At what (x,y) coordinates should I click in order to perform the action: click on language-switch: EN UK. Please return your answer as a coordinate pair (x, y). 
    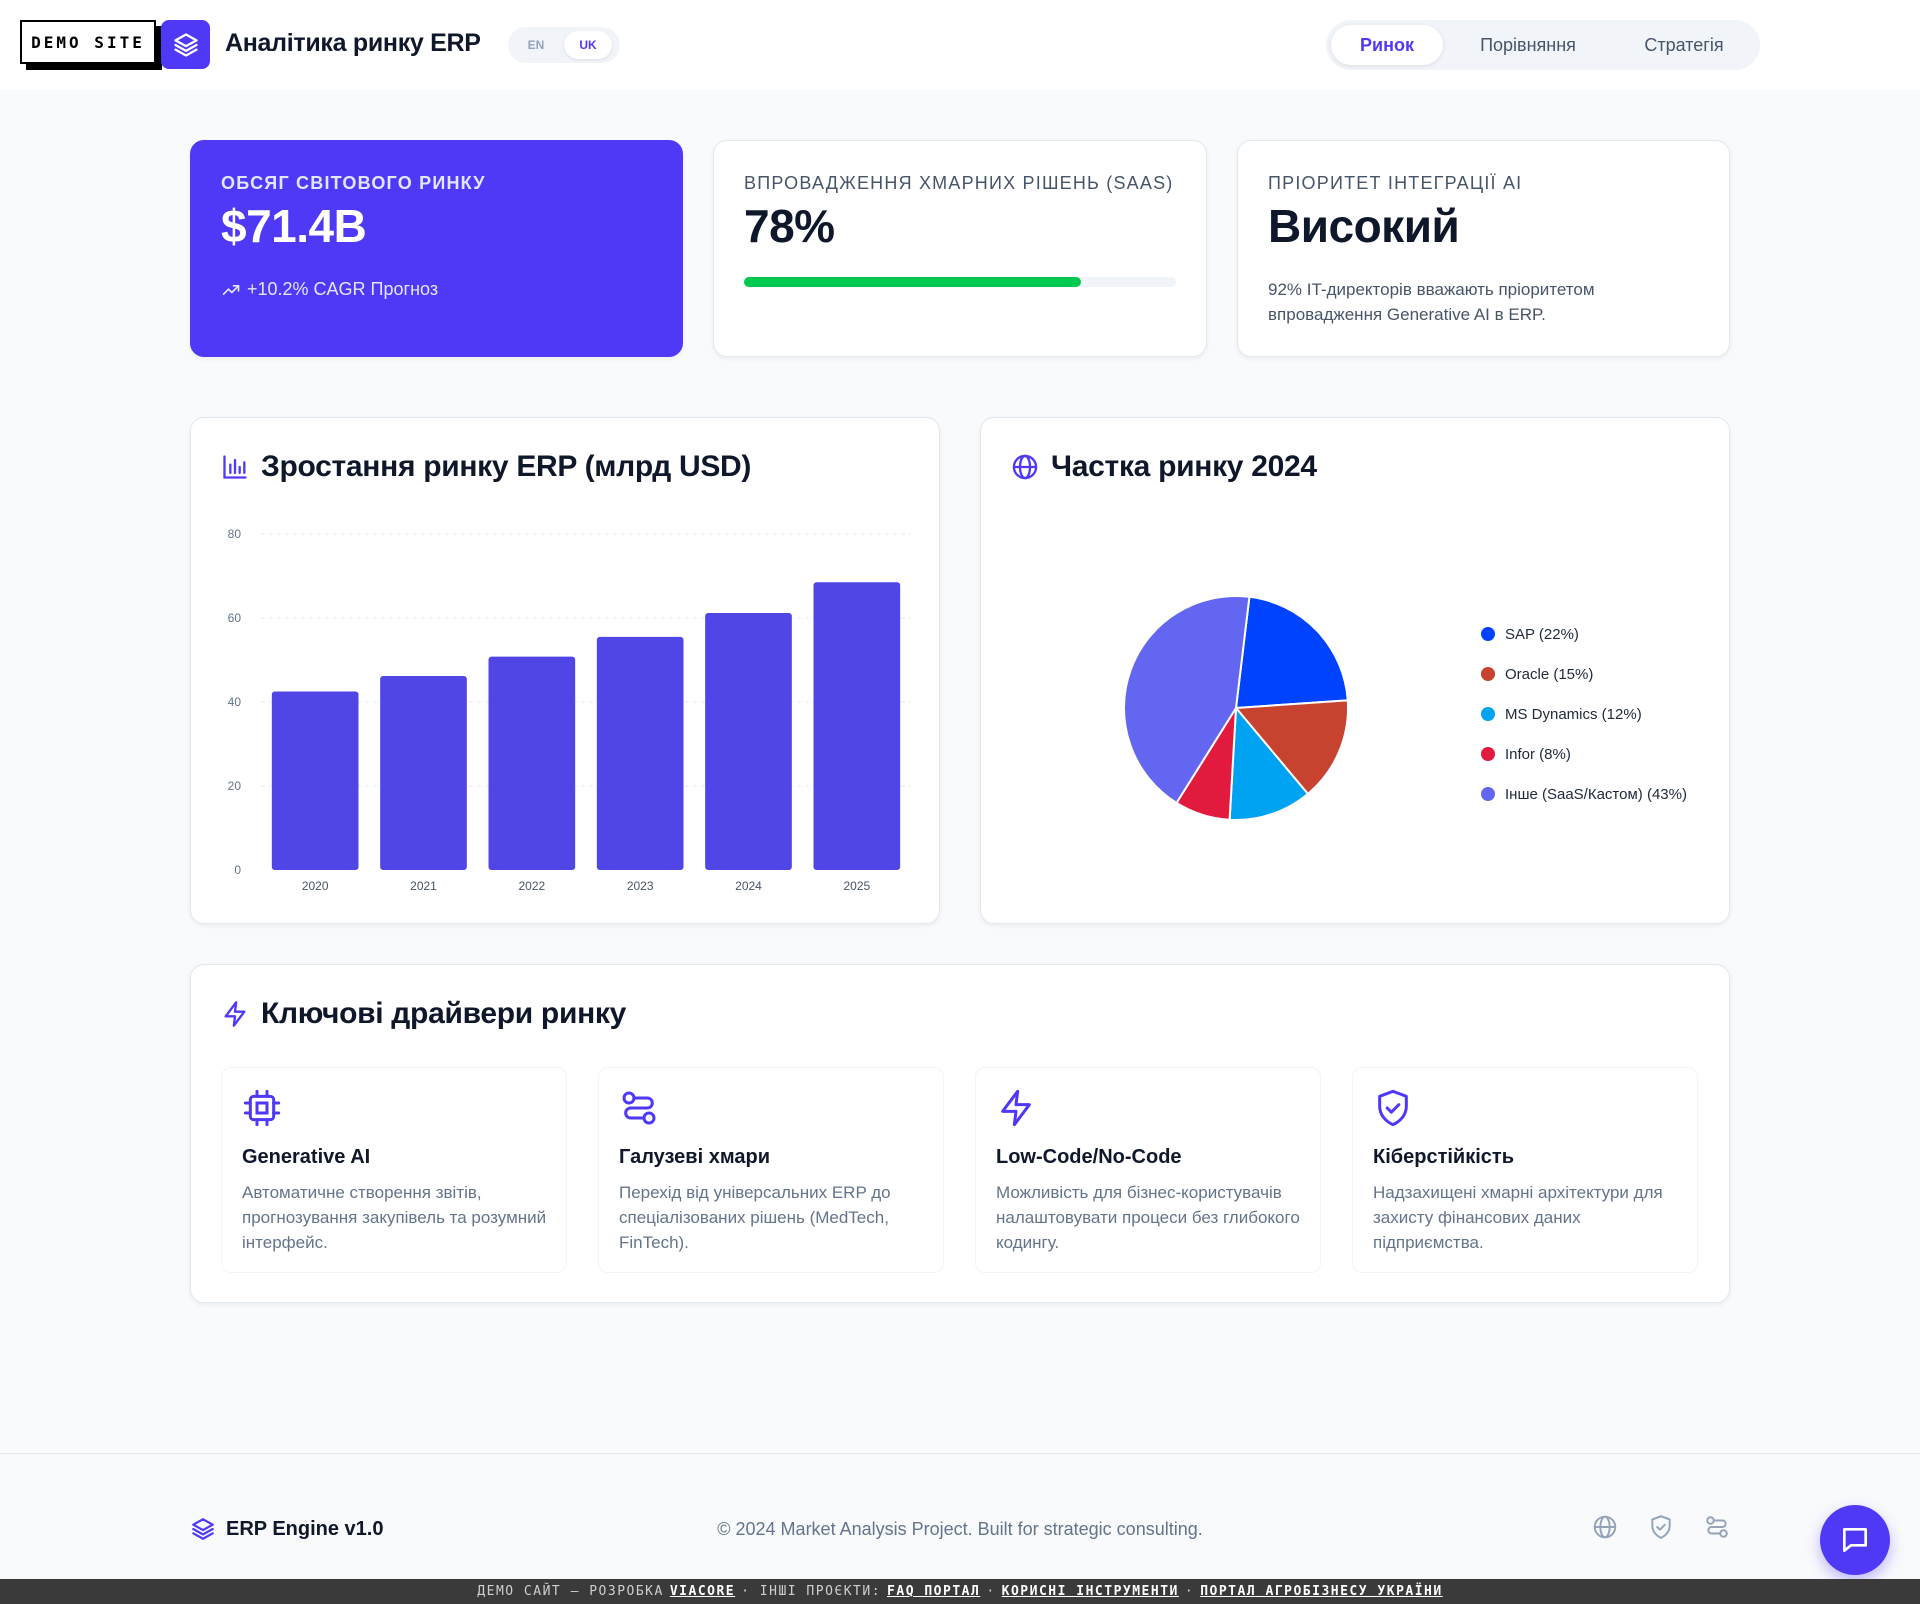
    Looking at the image, I should click on (564, 45).